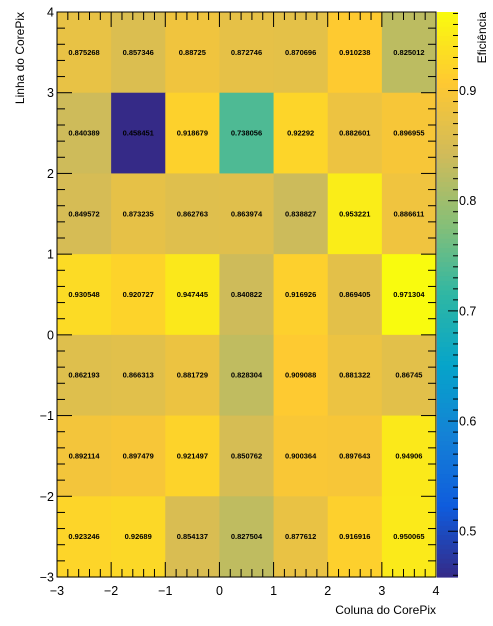 The image size is (493, 626). What do you see at coordinates (301, 455) in the screenshot?
I see `cell-value-label: 0.900364` at bounding box center [301, 455].